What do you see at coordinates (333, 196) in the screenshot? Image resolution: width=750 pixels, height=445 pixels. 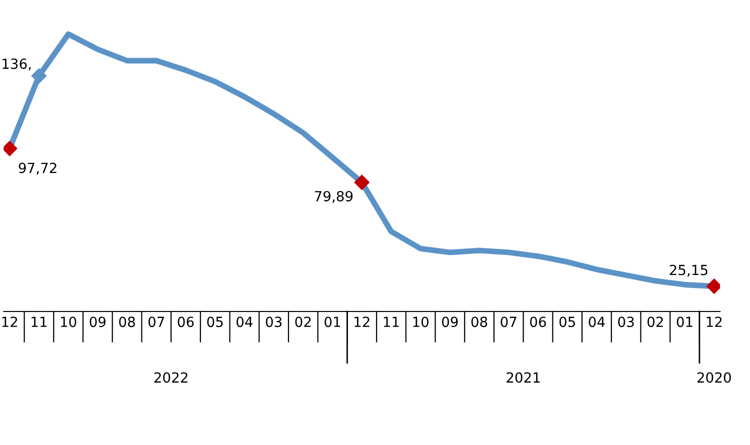 I see `data-label: 79,89` at bounding box center [333, 196].